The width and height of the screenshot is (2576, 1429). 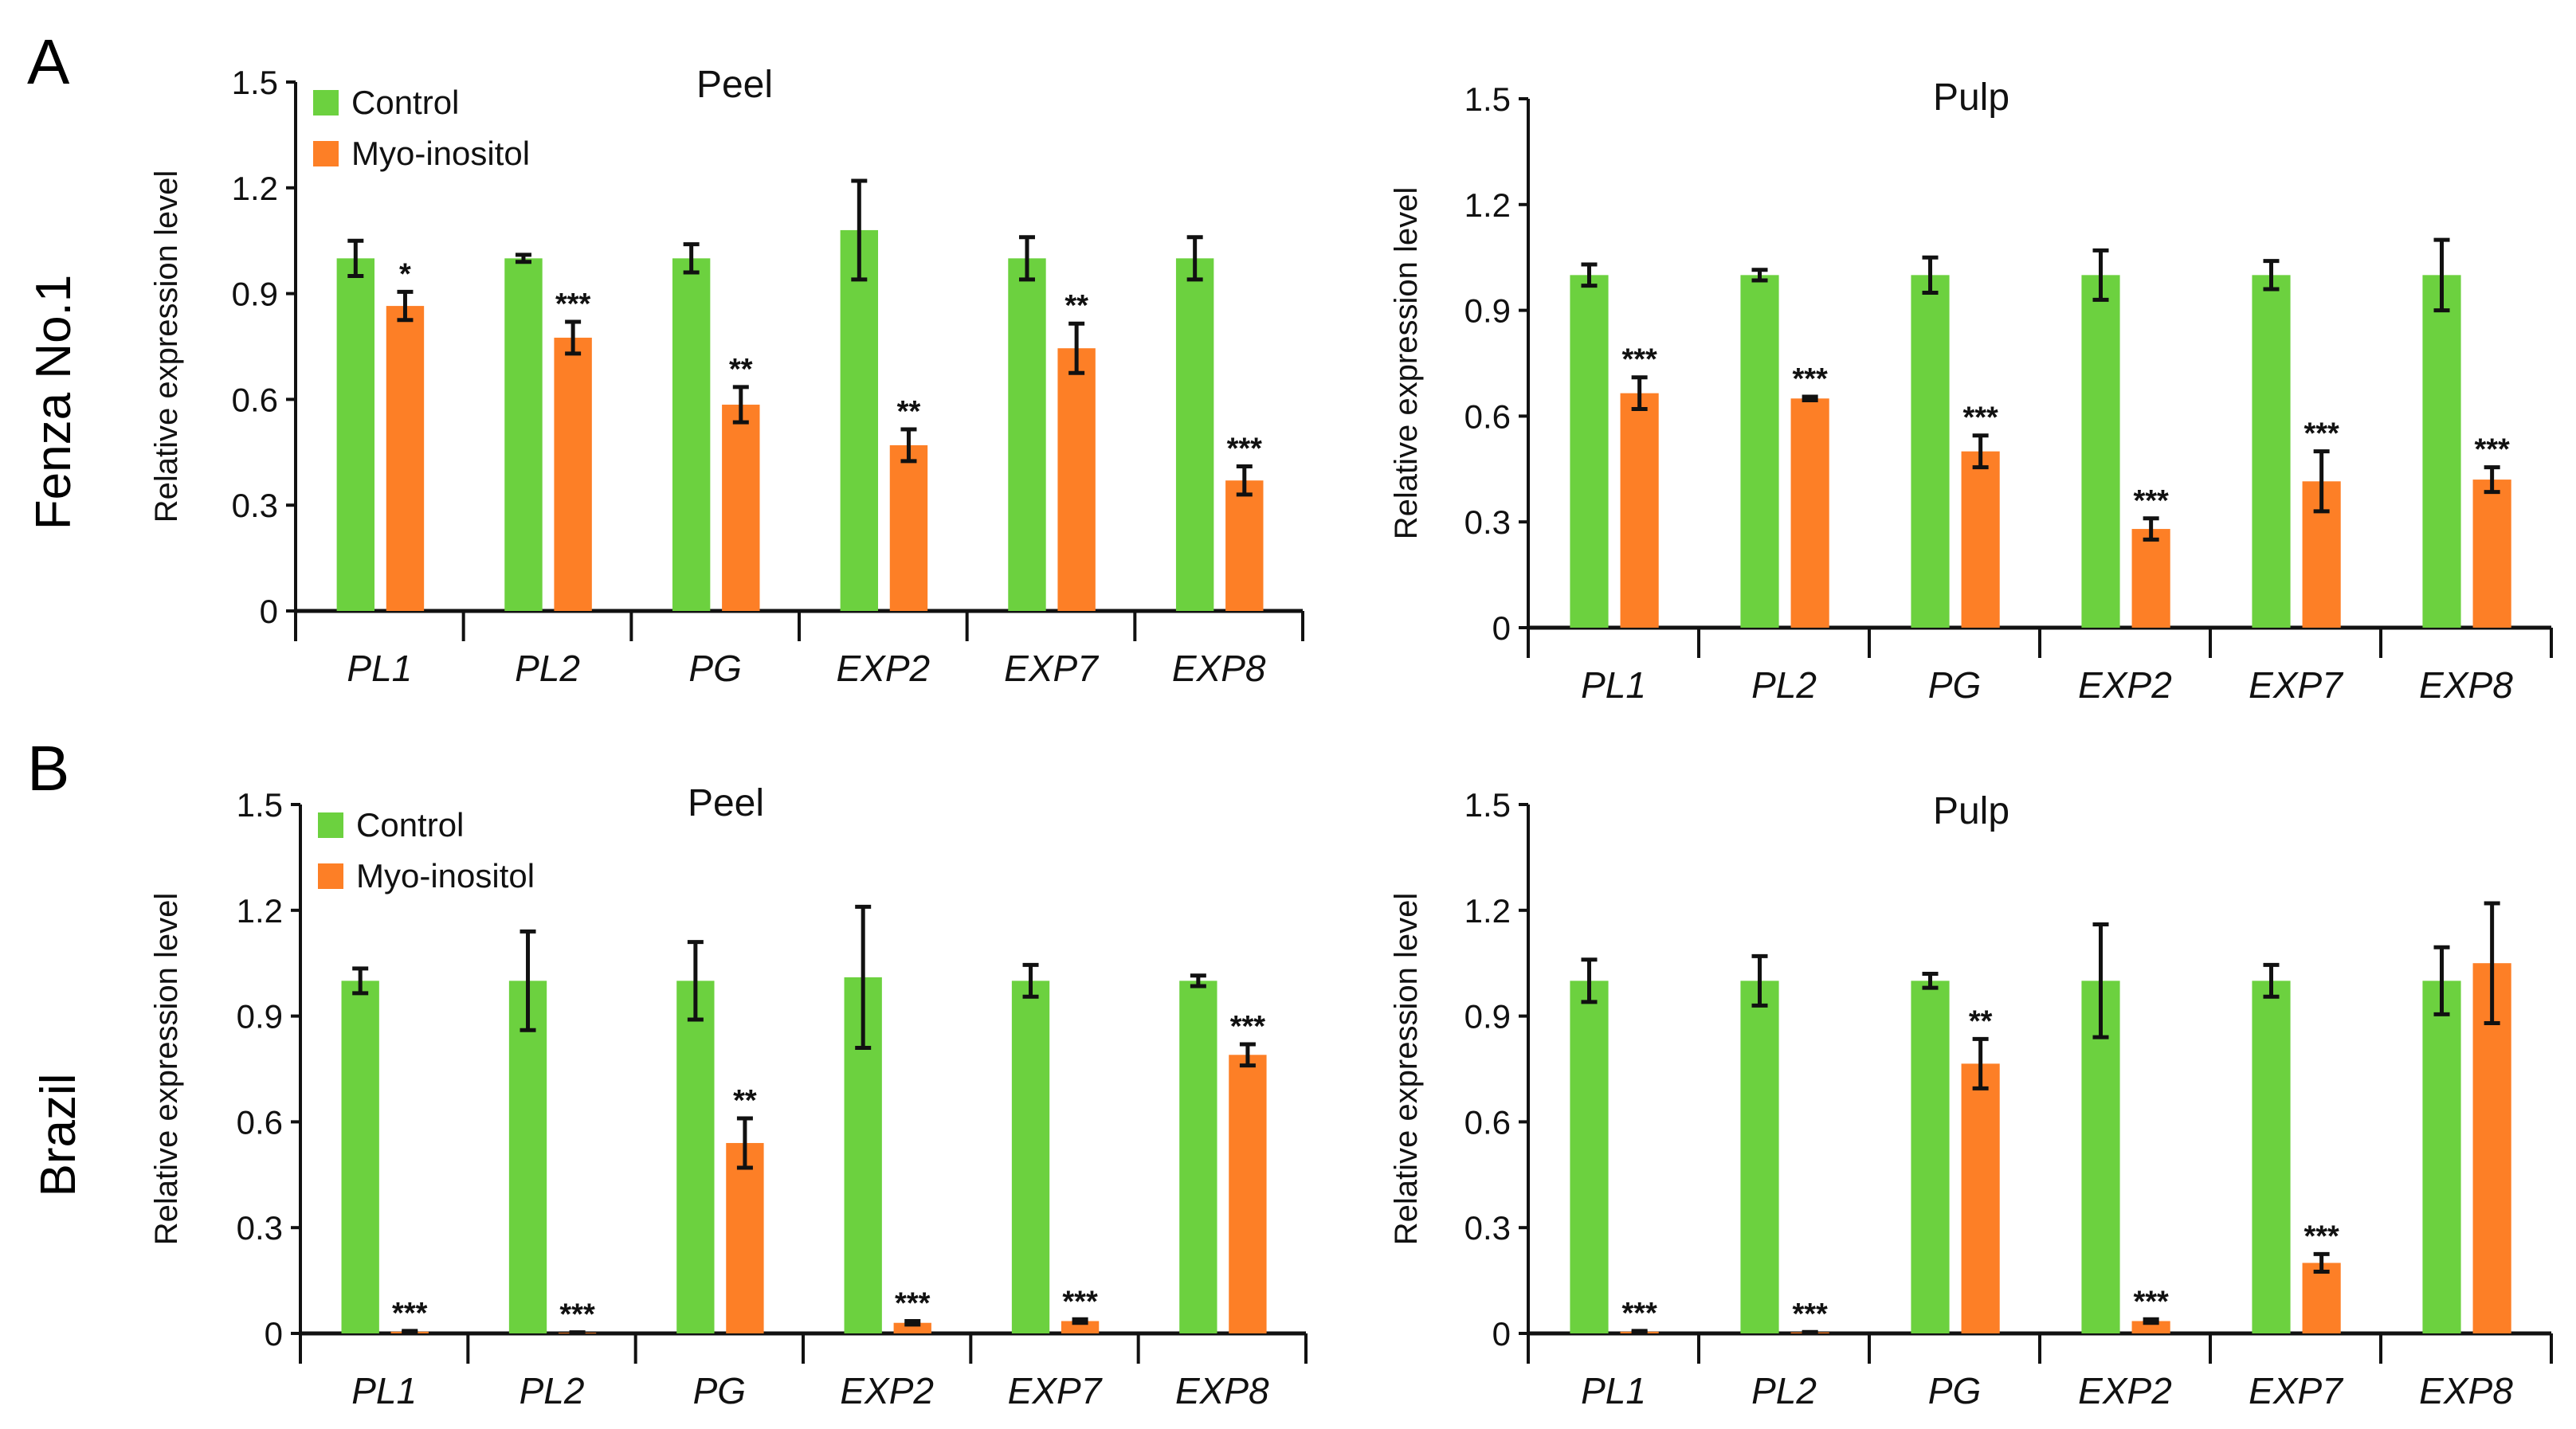 I want to click on significance-label: *, so click(x=405, y=274).